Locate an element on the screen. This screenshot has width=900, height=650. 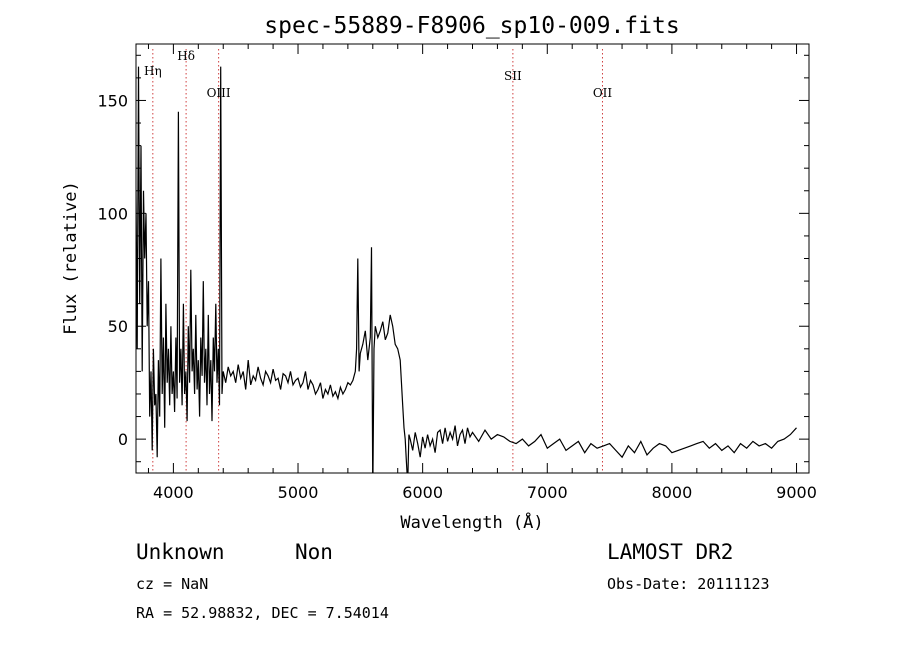
obs-date: Obs-Date: 20111123 is located at coordinates (688, 584).